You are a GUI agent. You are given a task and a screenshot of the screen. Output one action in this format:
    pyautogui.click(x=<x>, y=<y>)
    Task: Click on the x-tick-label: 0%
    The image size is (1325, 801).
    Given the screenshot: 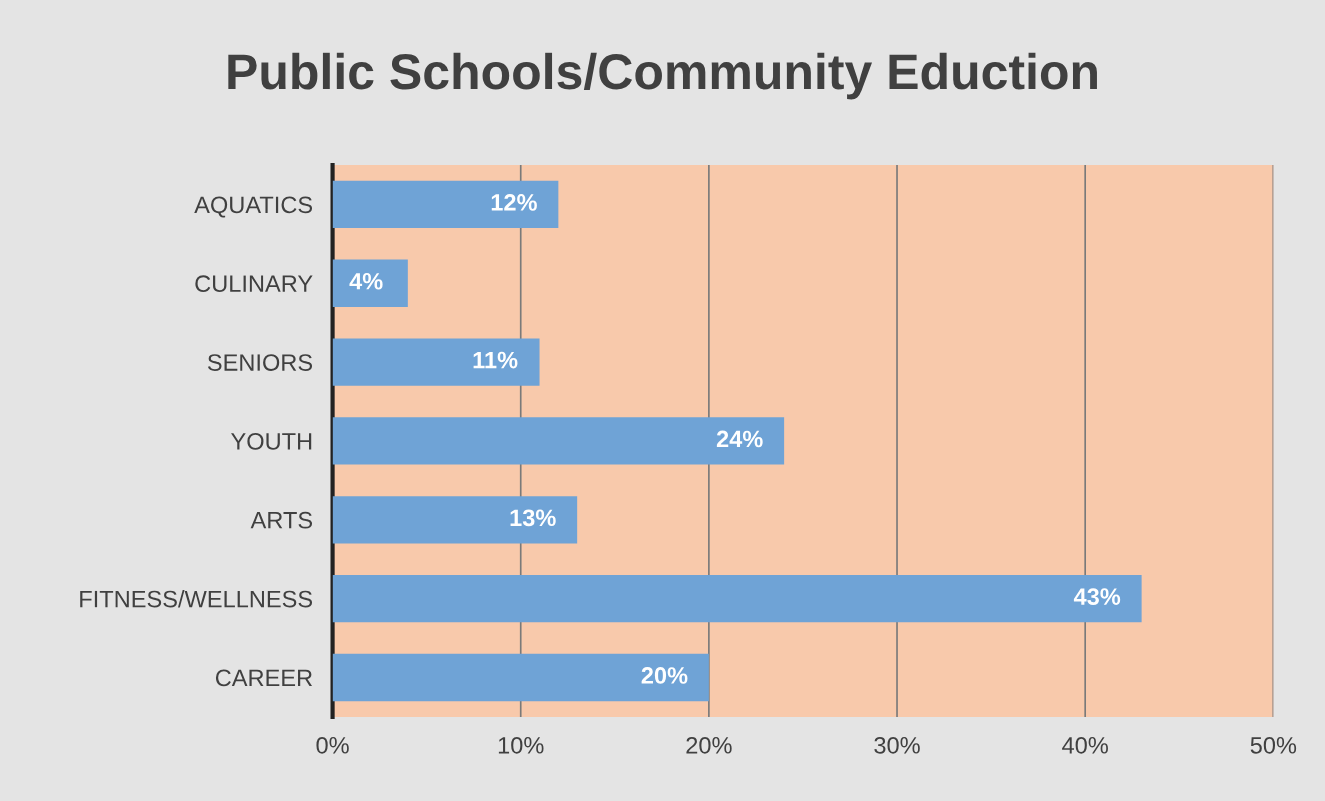 What is the action you would take?
    pyautogui.click(x=332, y=745)
    